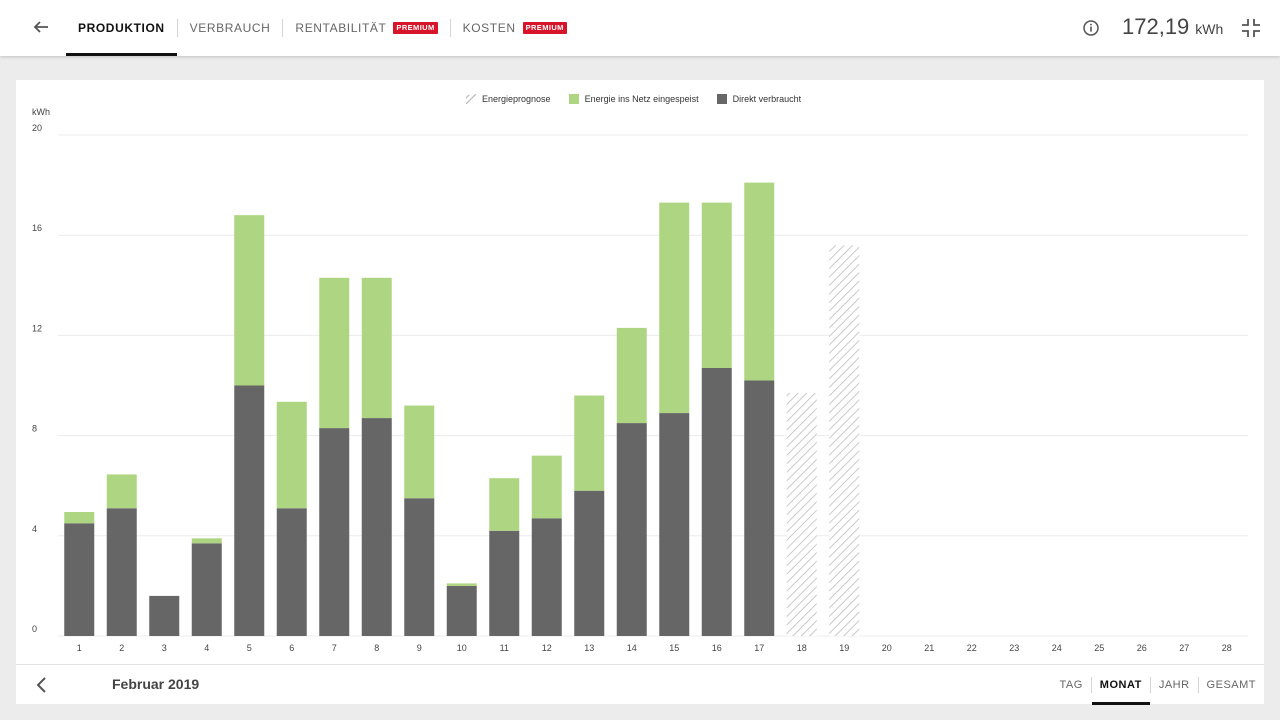 This screenshot has width=1280, height=720. I want to click on range-monat: MONAT, so click(1120, 685).